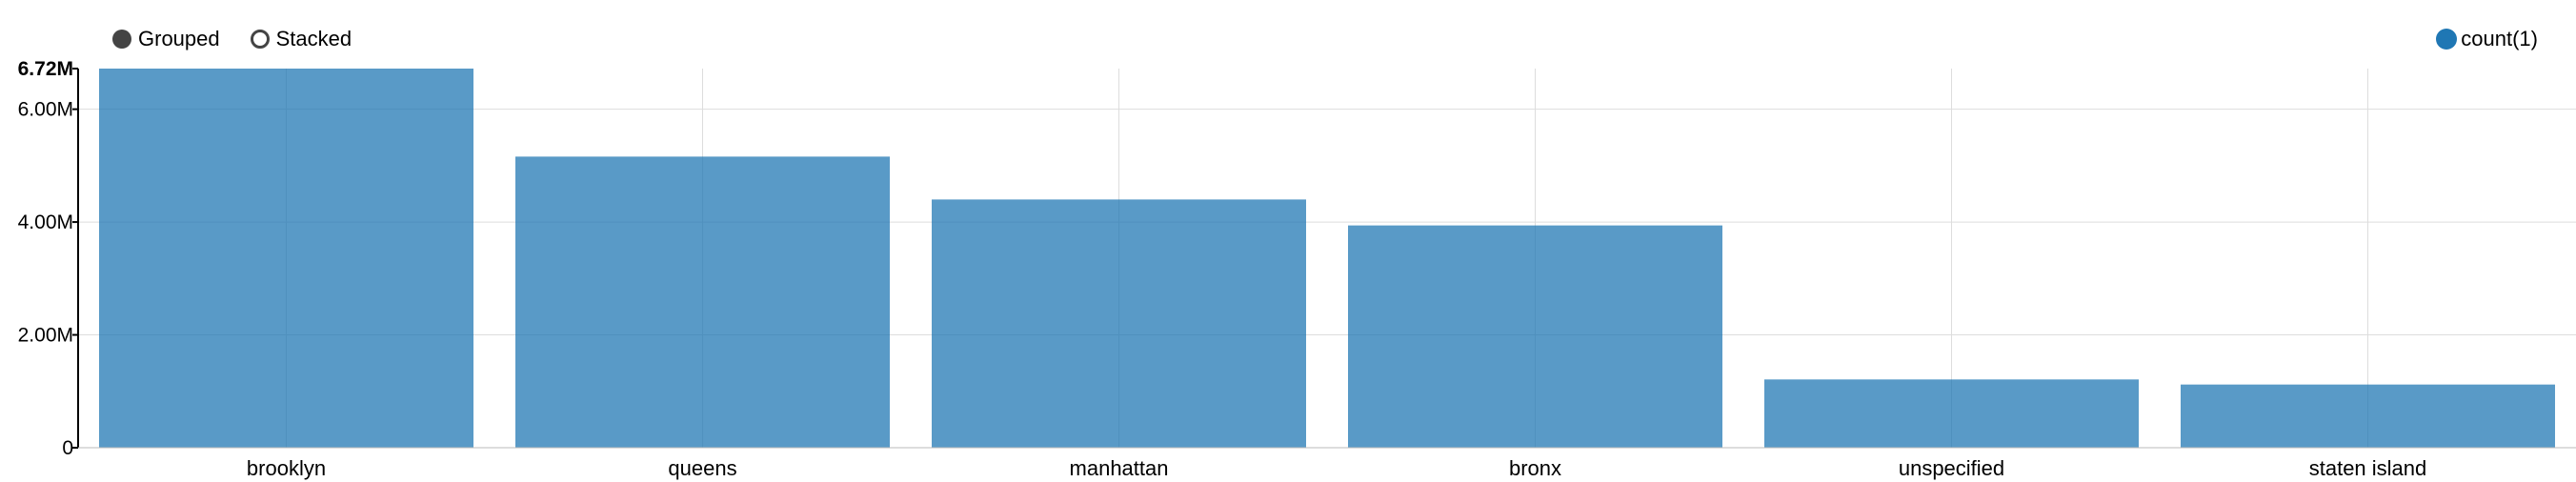 This screenshot has height=482, width=2576. Describe the element at coordinates (1535, 468) in the screenshot. I see `x-tick-label: bronx` at that location.